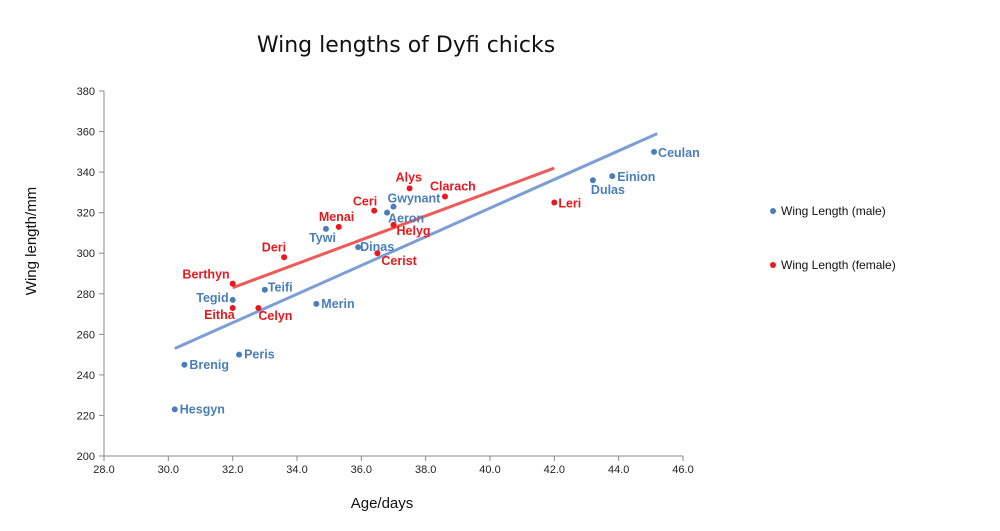 This screenshot has width=1000, height=531. I want to click on data-label: Helyg, so click(414, 231).